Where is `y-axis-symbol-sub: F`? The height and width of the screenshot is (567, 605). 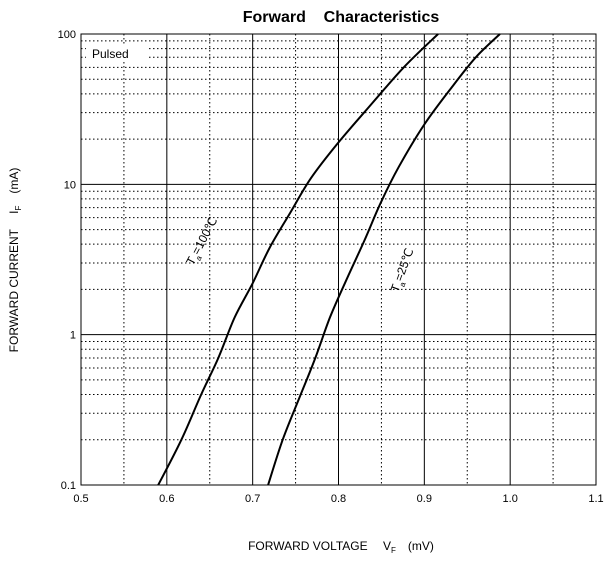 y-axis-symbol-sub: F is located at coordinates (18, 208).